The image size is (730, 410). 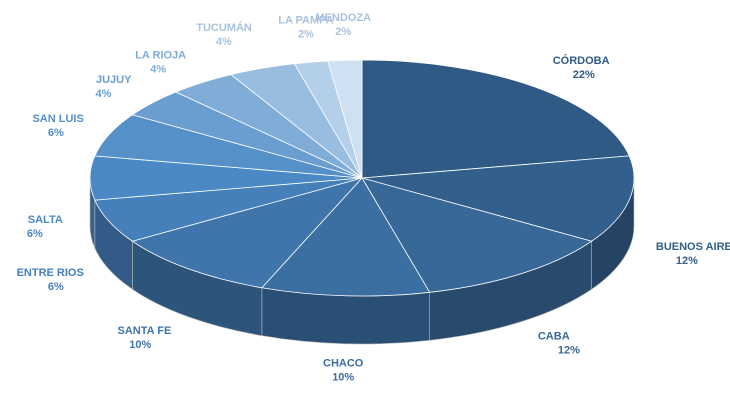 I want to click on category-label: SANTA FE, so click(x=145, y=331).